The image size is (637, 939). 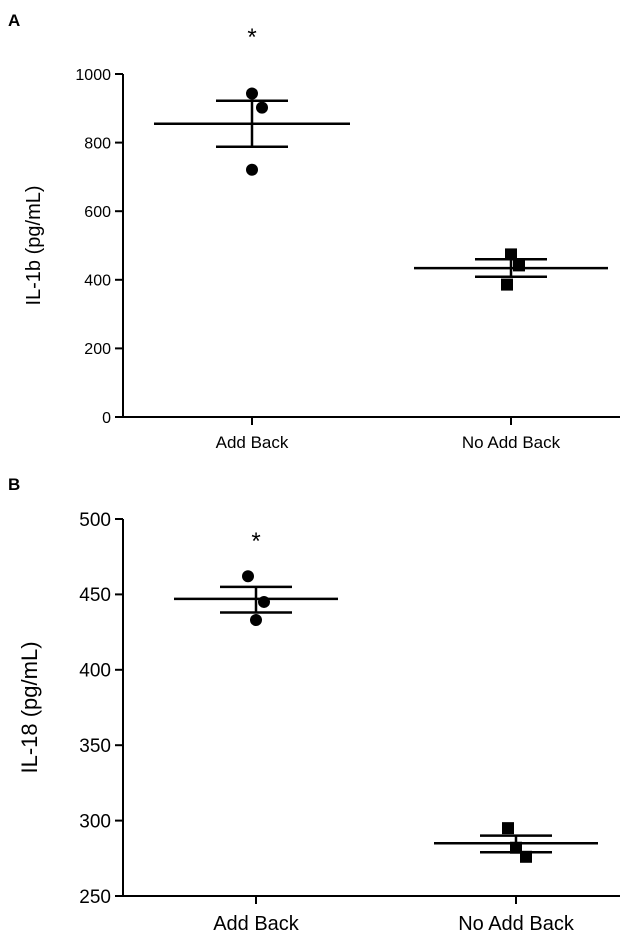 I want to click on y-tick-label: 0, so click(x=106, y=418).